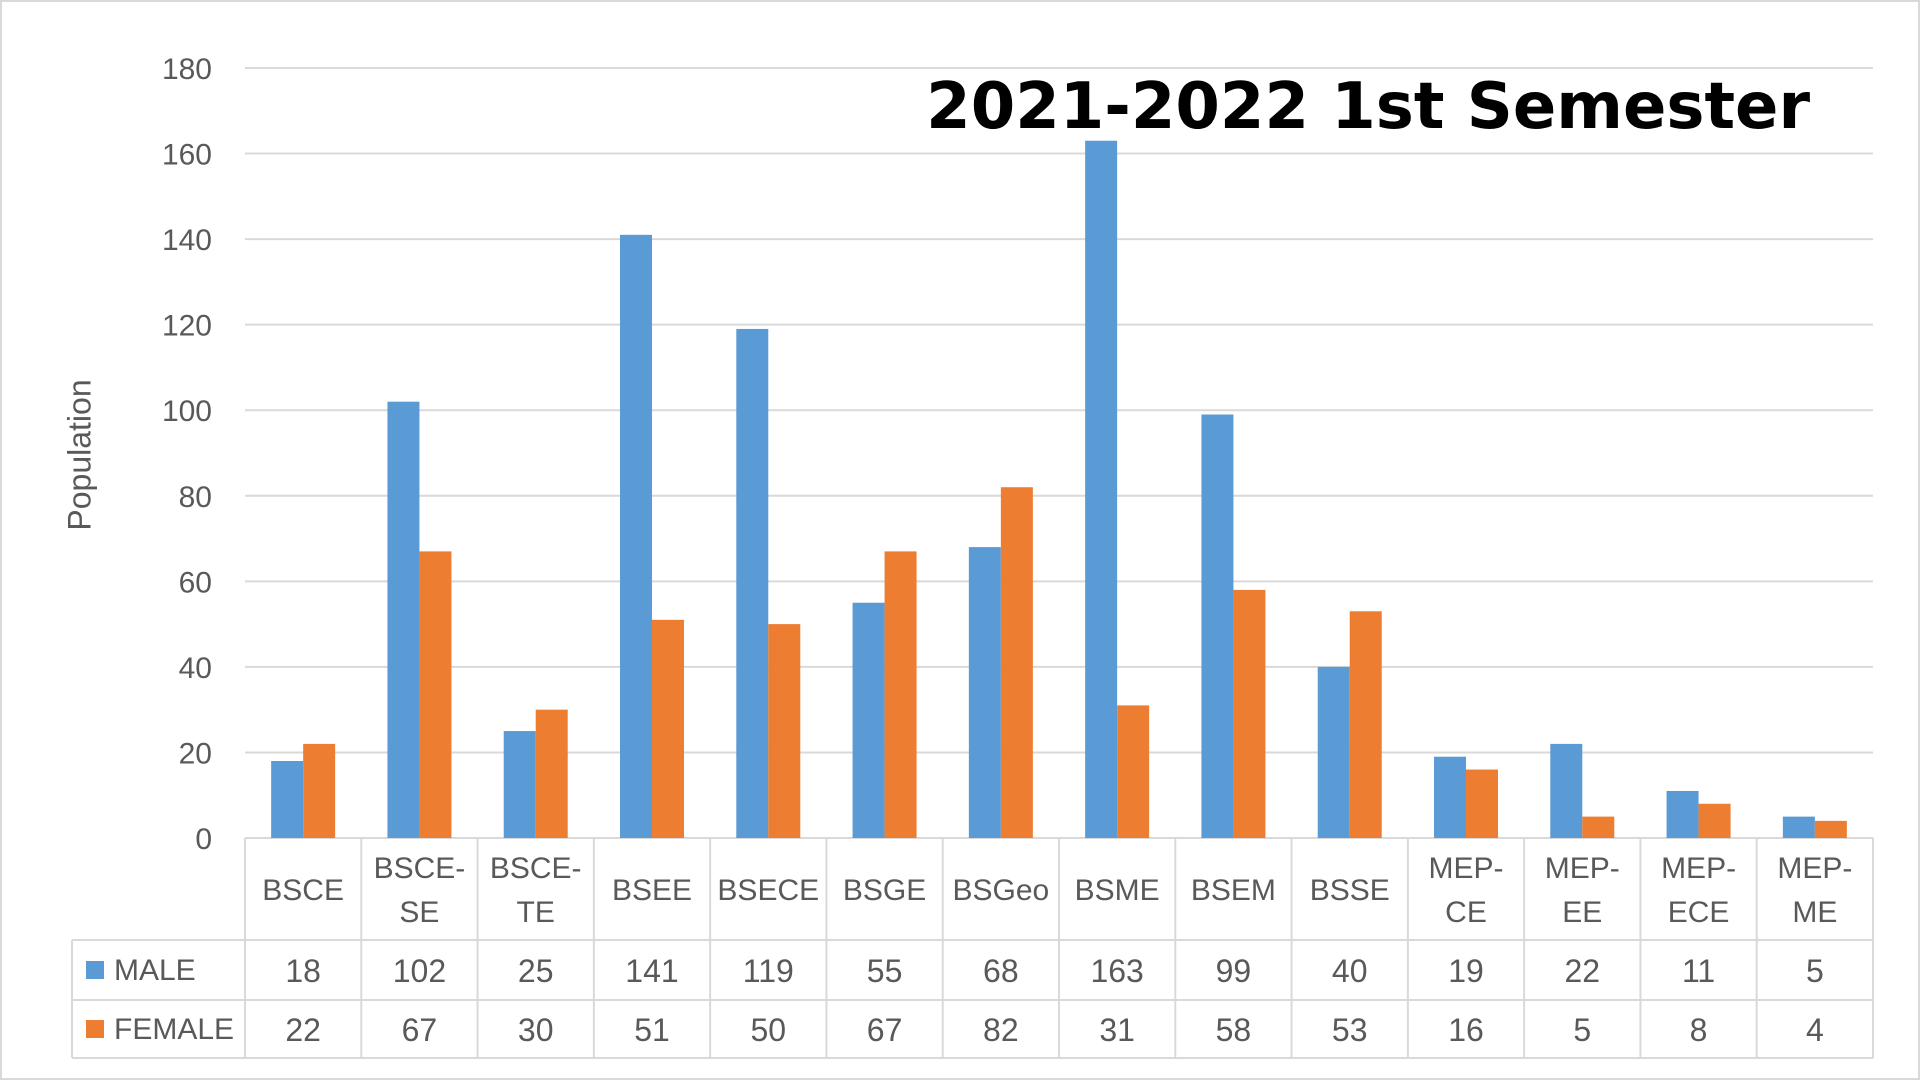 Image resolution: width=1920 pixels, height=1080 pixels. Describe the element at coordinates (187, 326) in the screenshot. I see `y-tick-label: 120` at that location.